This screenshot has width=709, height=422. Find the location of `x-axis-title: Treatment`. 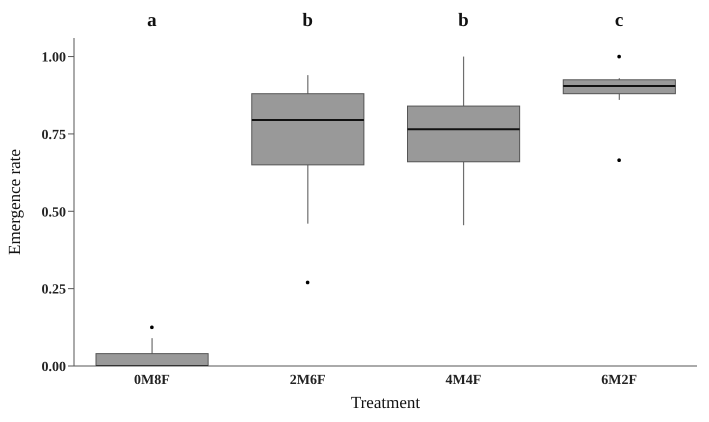

x-axis-title: Treatment is located at coordinates (385, 402).